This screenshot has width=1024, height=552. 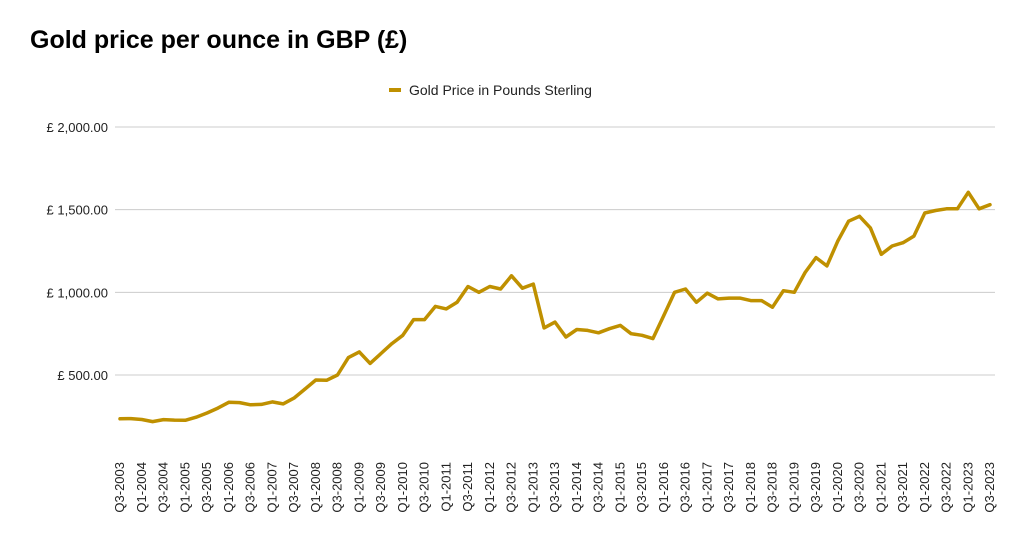 What do you see at coordinates (500, 90) in the screenshot?
I see `legend-label: Gold Price in Pounds Sterling` at bounding box center [500, 90].